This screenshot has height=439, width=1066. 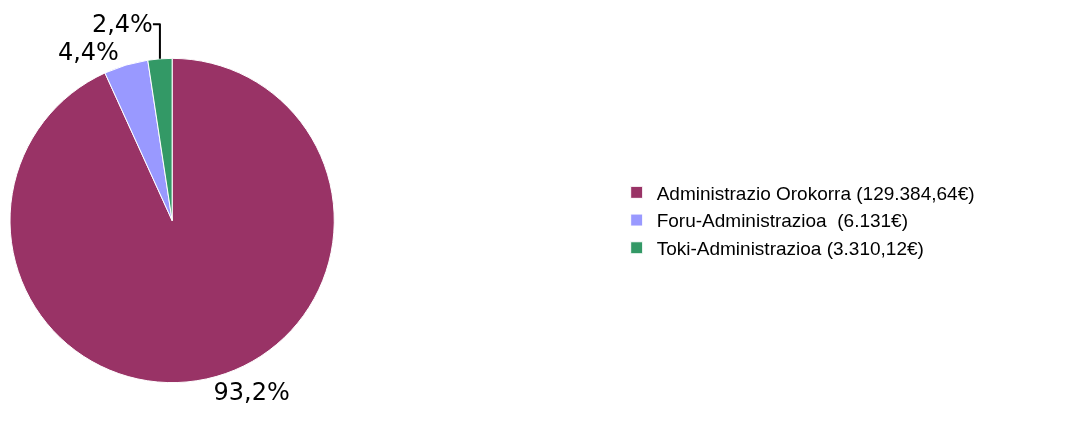 What do you see at coordinates (782, 221) in the screenshot?
I see `legend-label: Foru-Administrazioa (6.131€)` at bounding box center [782, 221].